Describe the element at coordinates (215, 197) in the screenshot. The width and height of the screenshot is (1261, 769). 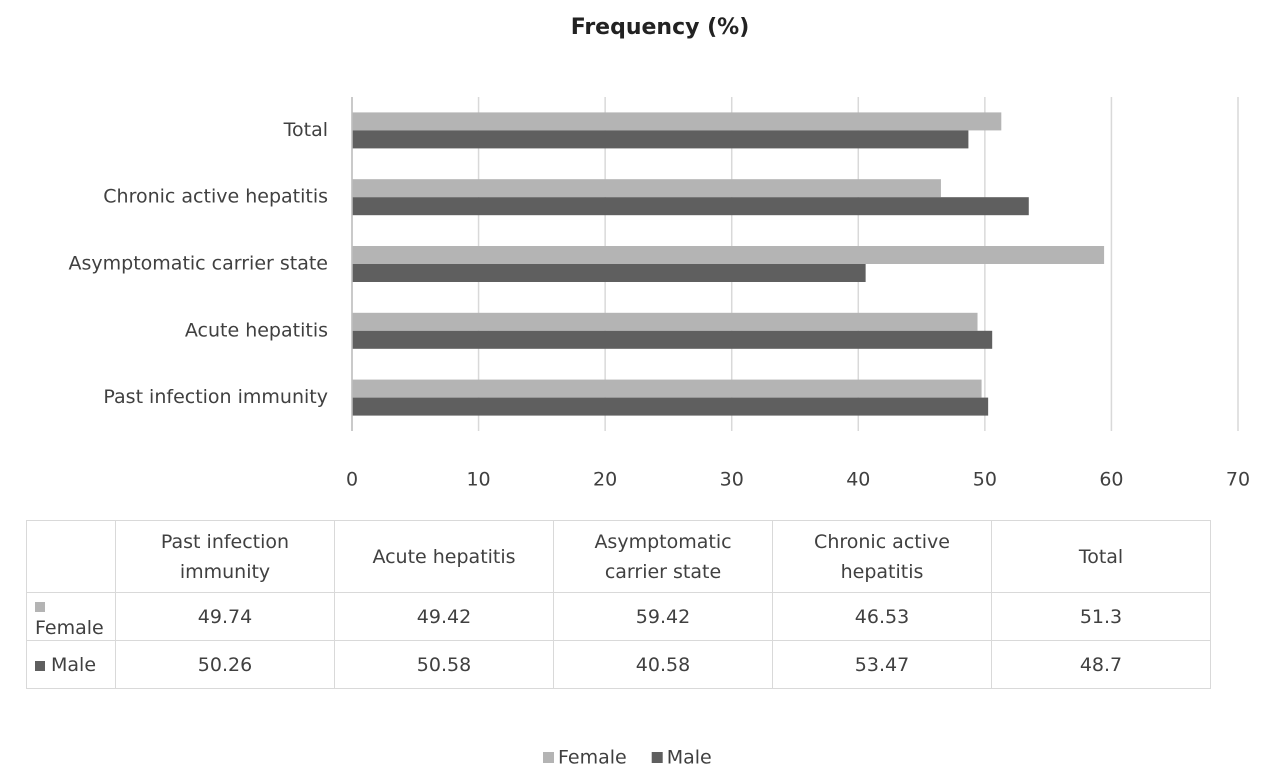
I see `y-tick-label: Chronic active hepatitis` at that location.